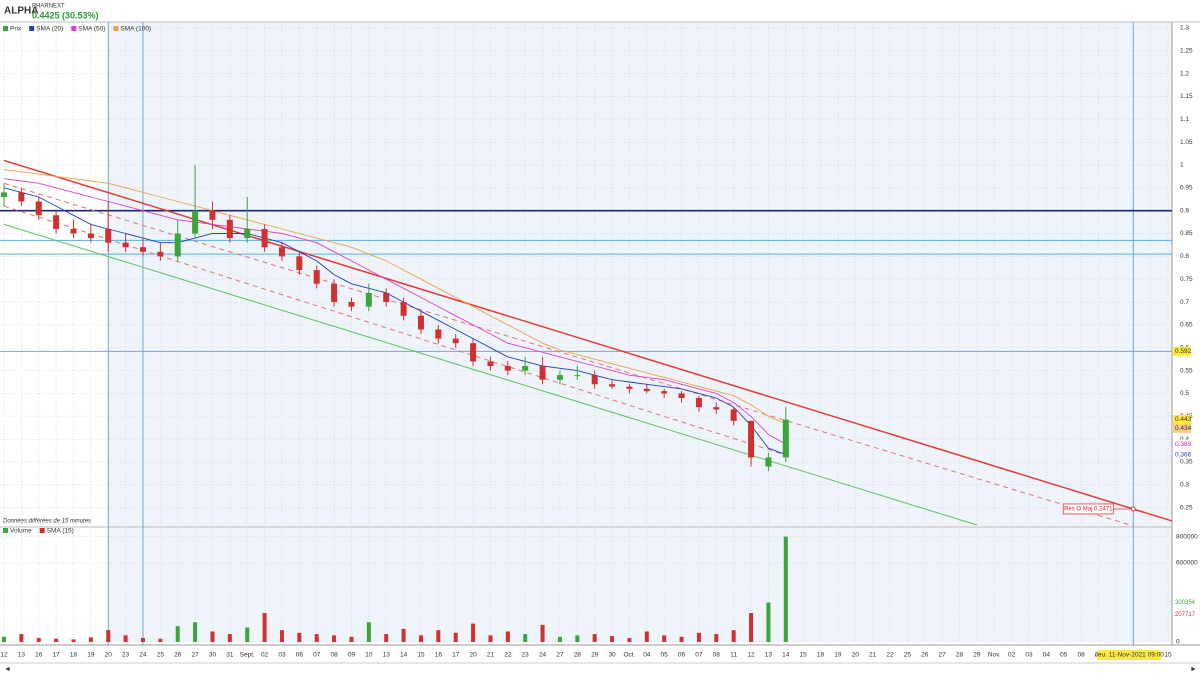 The height and width of the screenshot is (675, 1200). Describe the element at coordinates (1186, 462) in the screenshot. I see `y-tick-label: 0.35` at that location.